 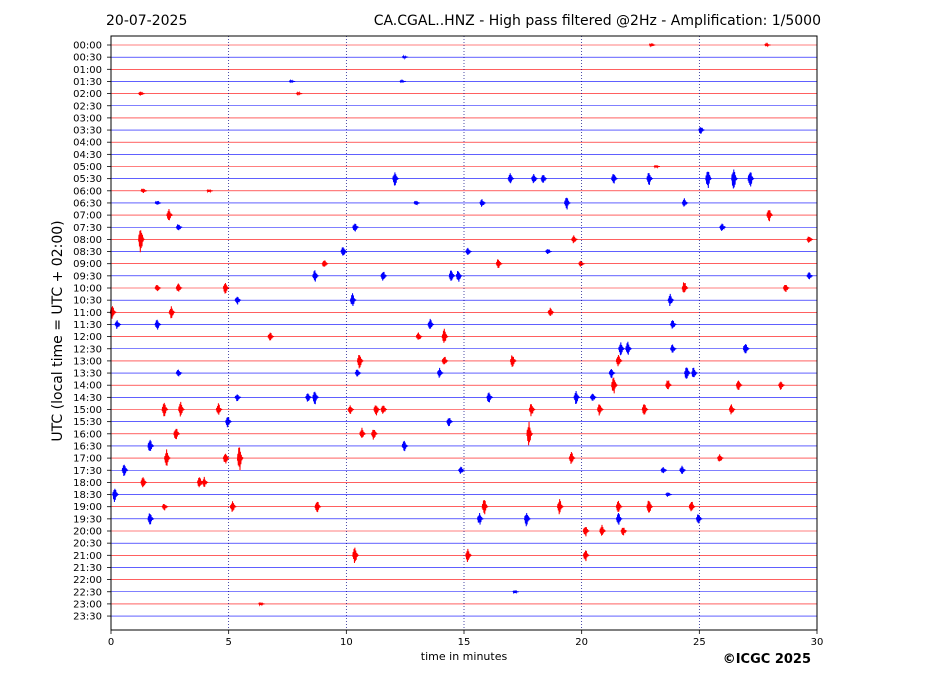 I want to click on x-tick-label: 15, so click(x=464, y=642).